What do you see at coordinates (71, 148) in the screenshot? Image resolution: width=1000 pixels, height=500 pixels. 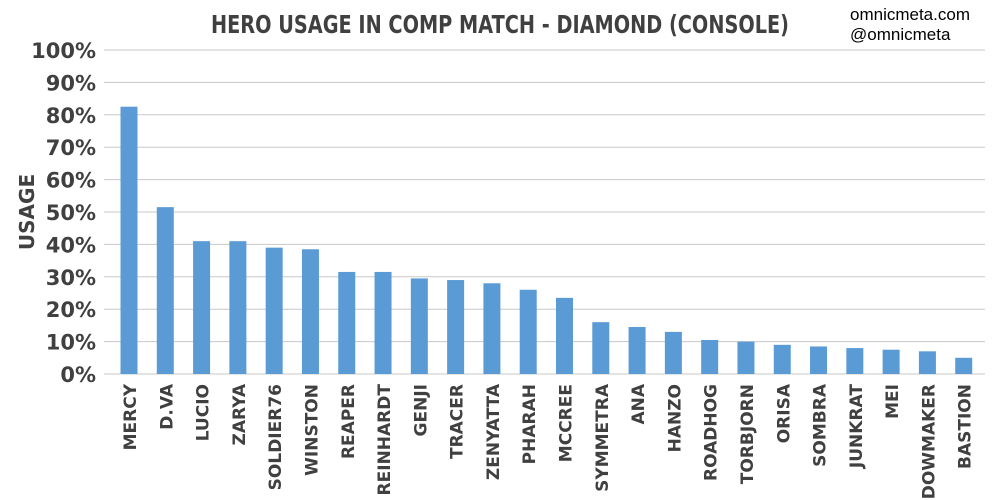 I see `y-tick-label: 70%` at bounding box center [71, 148].